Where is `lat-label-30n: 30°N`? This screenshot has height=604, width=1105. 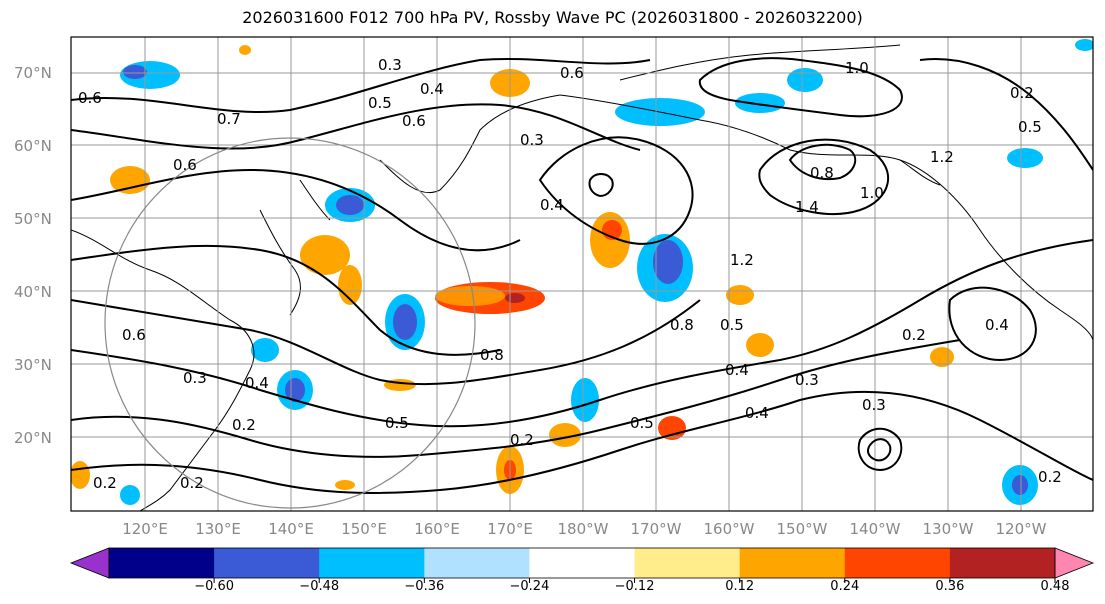
lat-label-30n: 30°N is located at coordinates (33, 365).